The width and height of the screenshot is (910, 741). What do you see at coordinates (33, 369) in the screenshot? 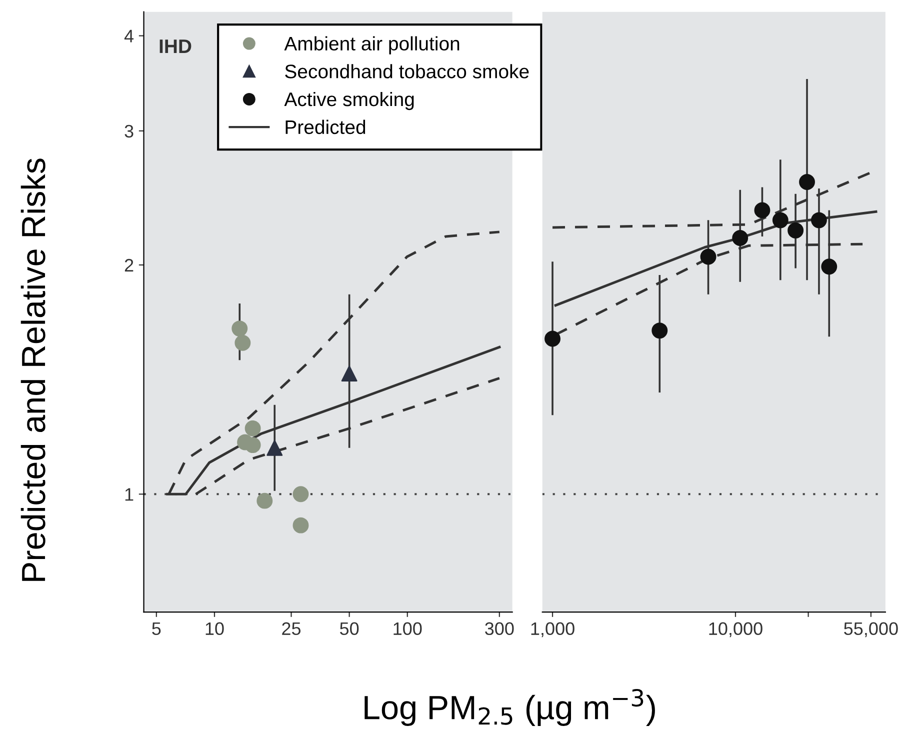
I see `y-axis-title: Predicted and Relative Risks` at bounding box center [33, 369].